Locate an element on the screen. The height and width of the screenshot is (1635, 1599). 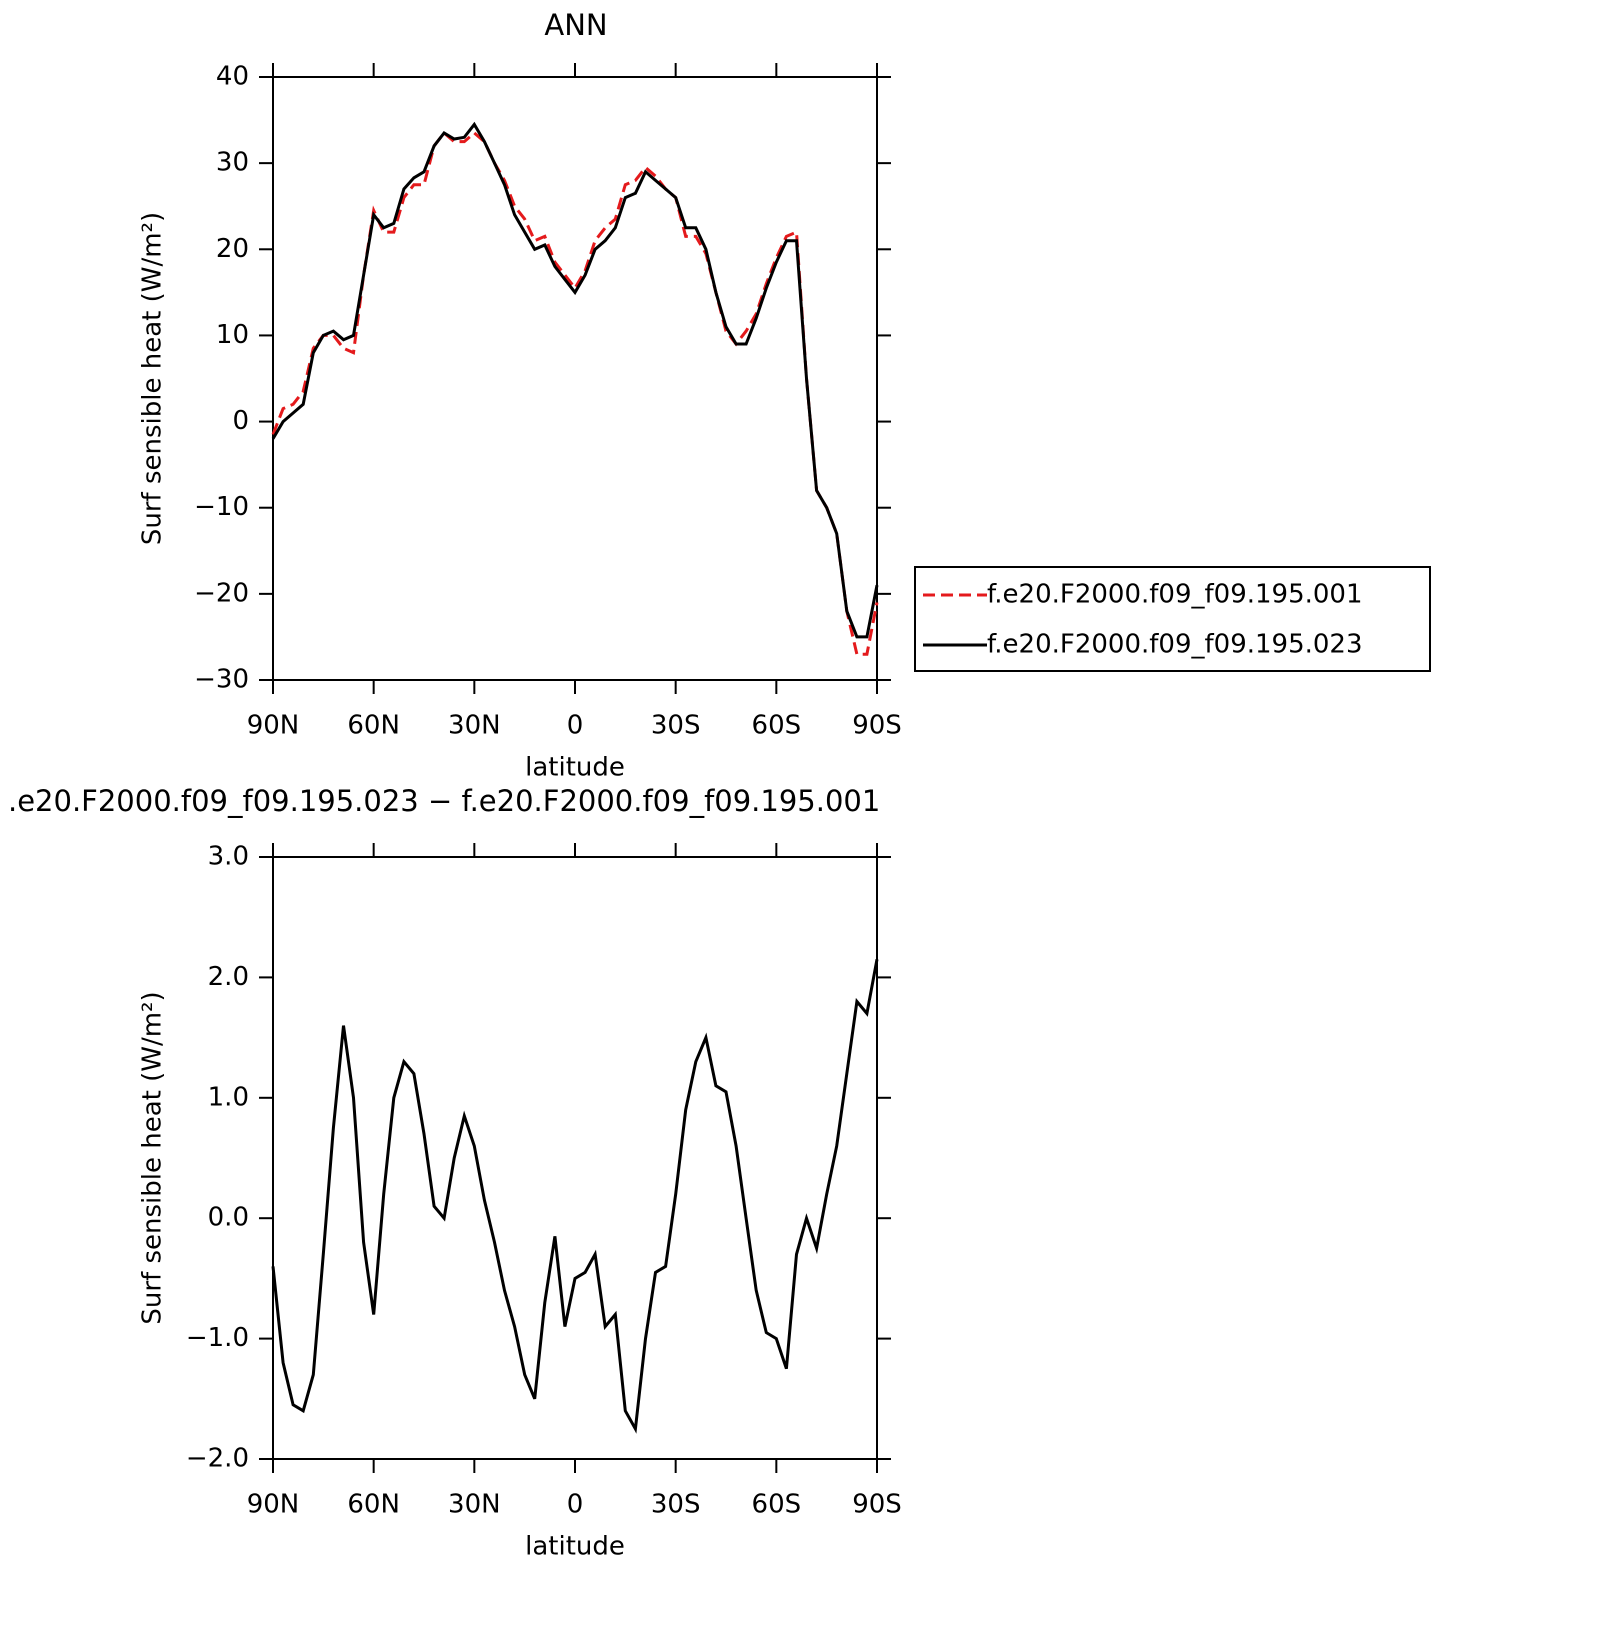
y-tick-label: −10 is located at coordinates (221, 507).